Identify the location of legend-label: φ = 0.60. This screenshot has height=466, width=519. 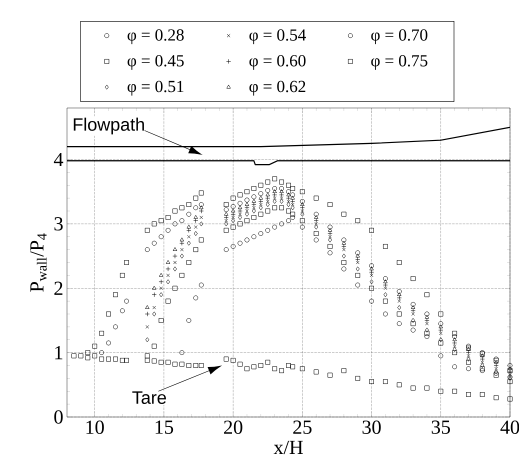
(277, 62).